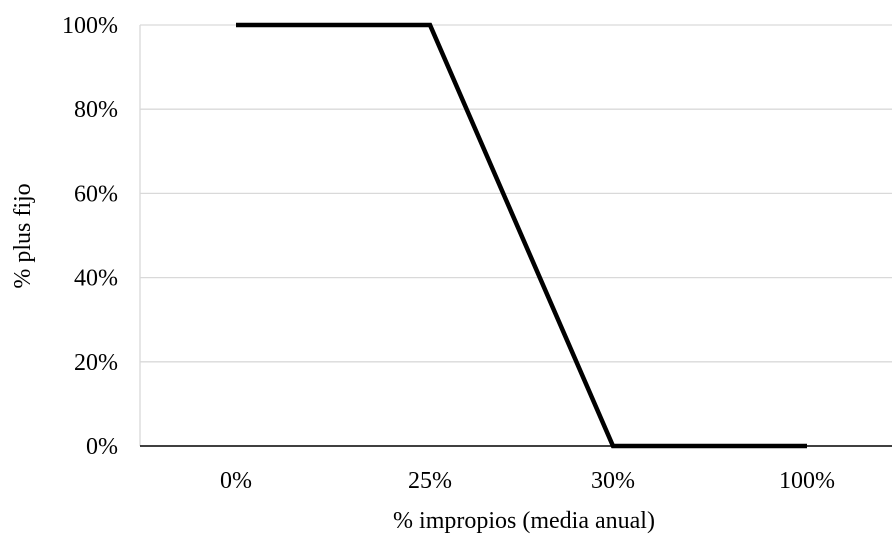 This screenshot has height=537, width=892. I want to click on x-tick-label: 0%, so click(236, 481).